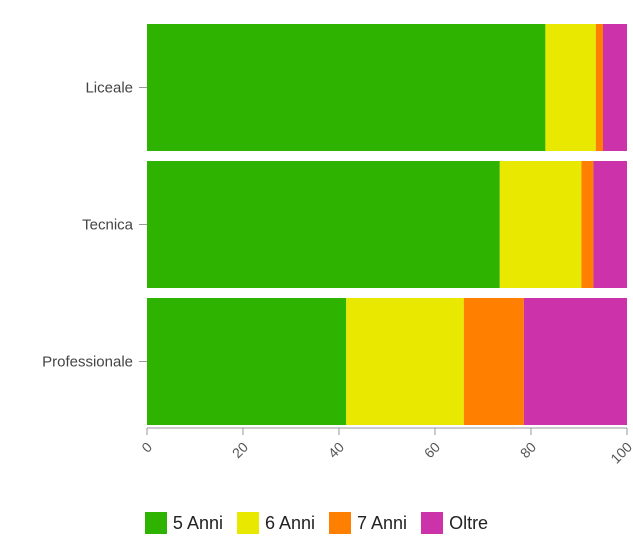 This screenshot has height=540, width=633. I want to click on x-tick-label: 60, so click(432, 450).